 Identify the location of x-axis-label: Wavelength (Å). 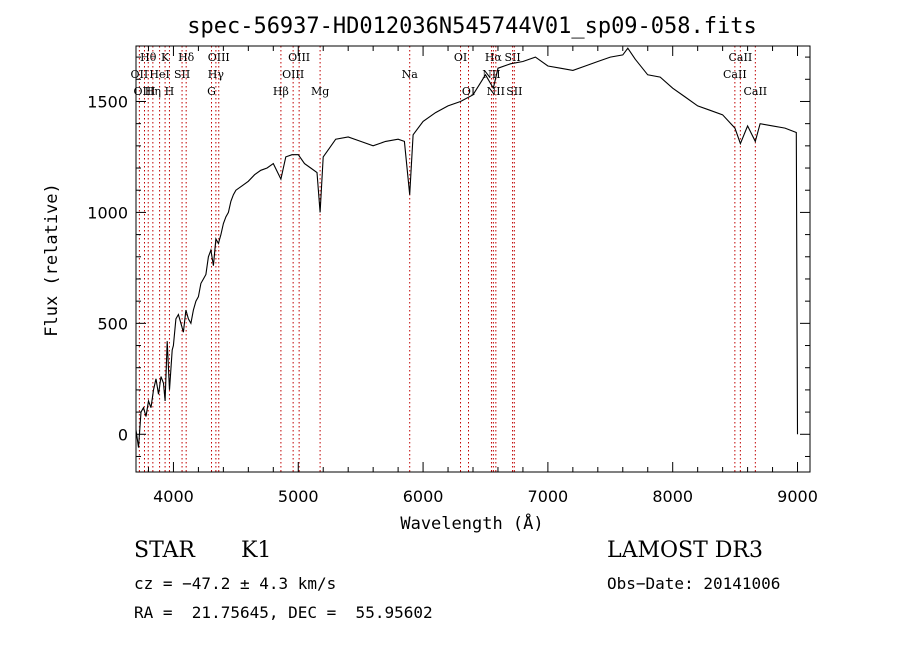
(471, 523).